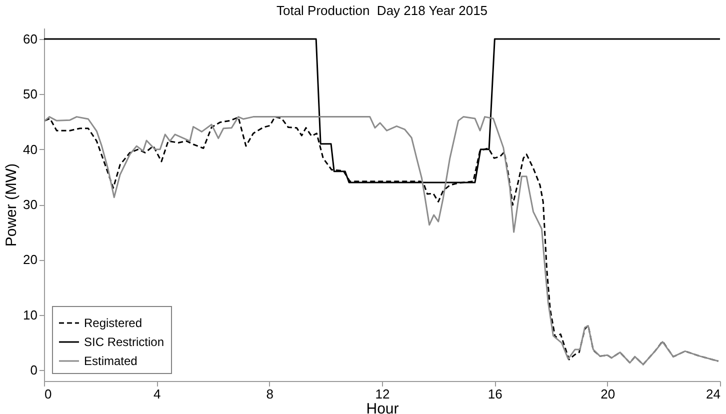 Image resolution: width=726 pixels, height=414 pixels. I want to click on legend-label: Registered, so click(113, 323).